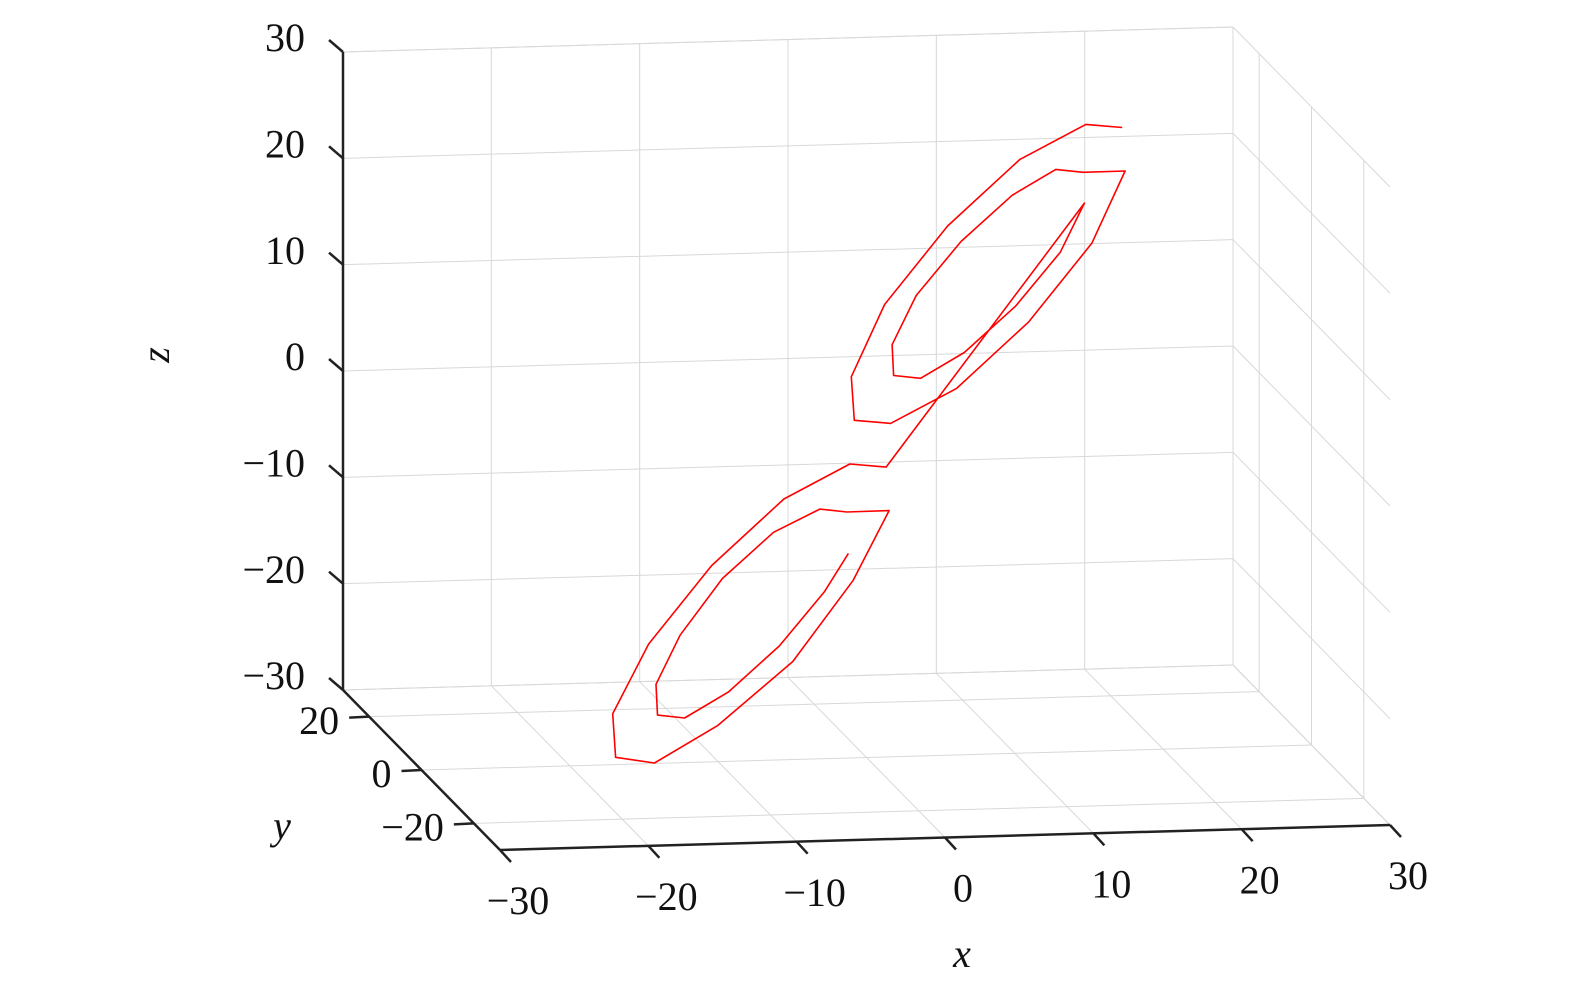 Image resolution: width=1575 pixels, height=994 pixels. What do you see at coordinates (1260, 879) in the screenshot?
I see `x-tick-label: 20` at bounding box center [1260, 879].